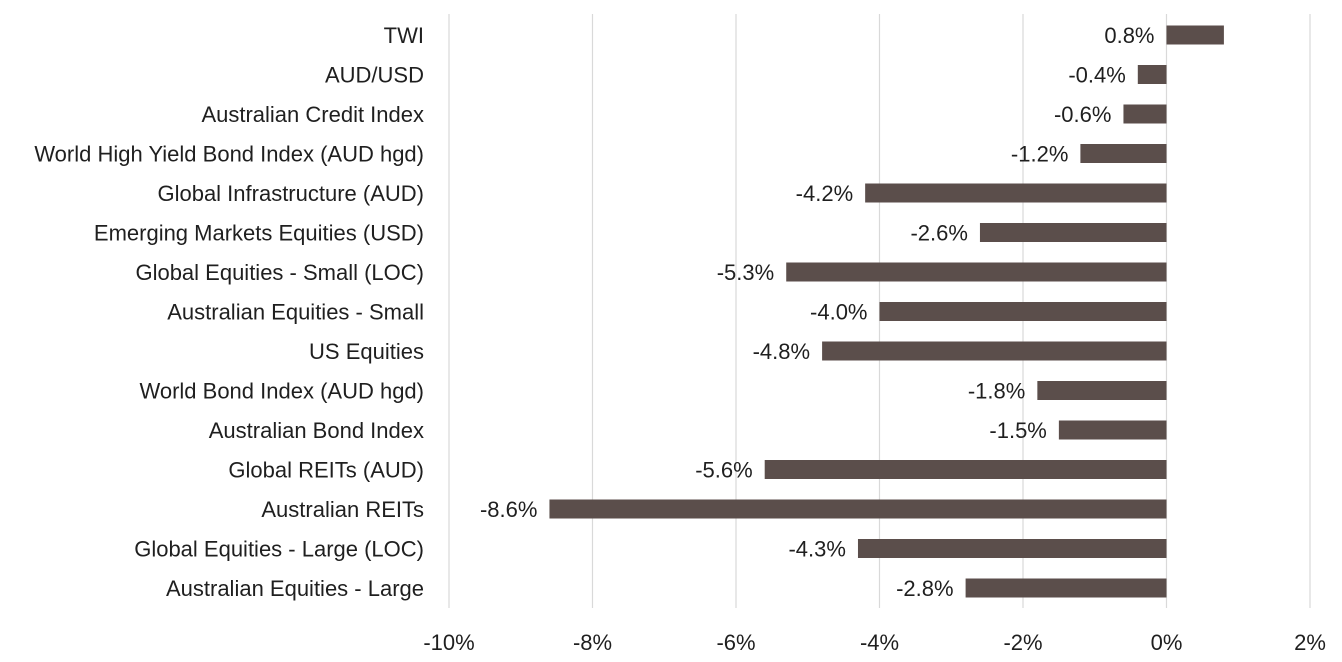  What do you see at coordinates (508, 509) in the screenshot?
I see `data-label: -8.6%` at bounding box center [508, 509].